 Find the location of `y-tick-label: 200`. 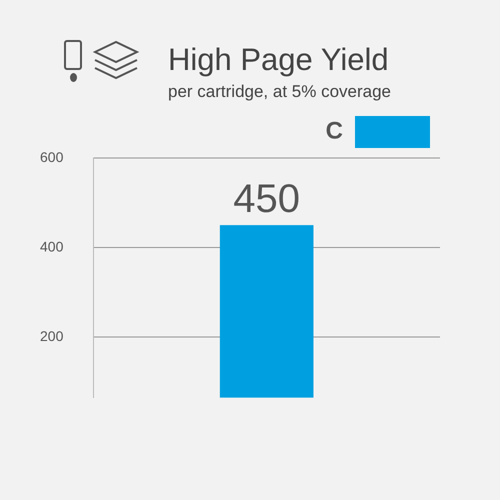

y-tick-label: 200 is located at coordinates (52, 336).